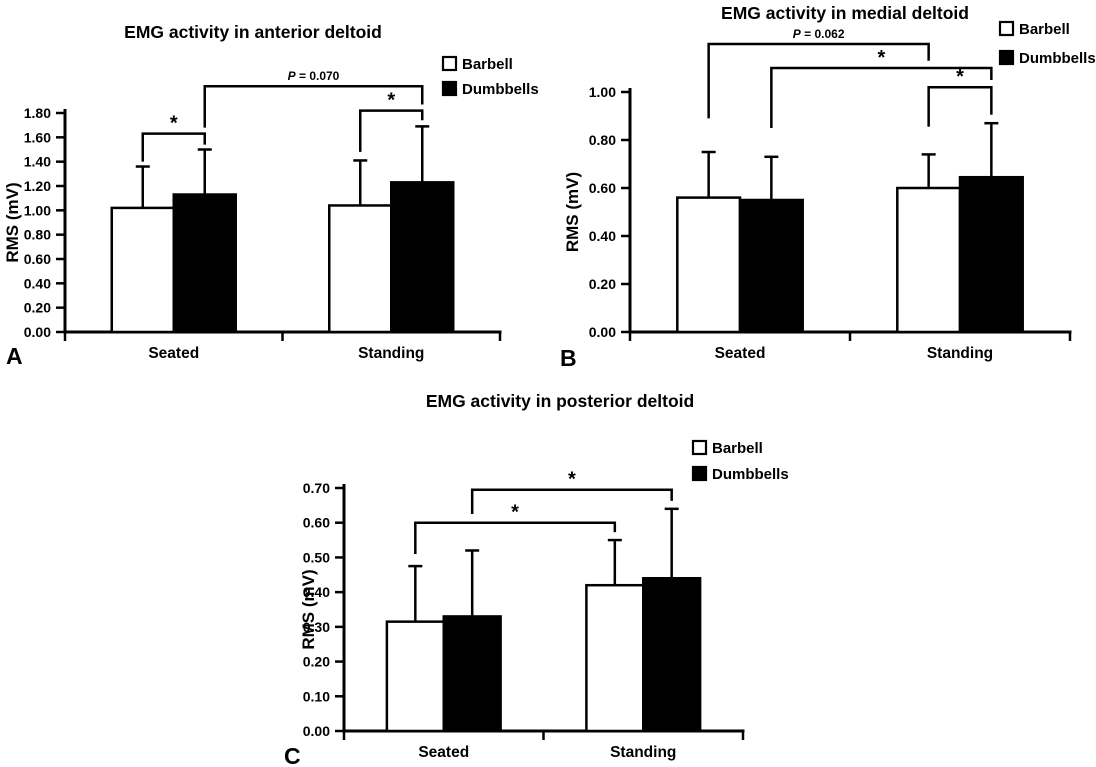 Image resolution: width=1096 pixels, height=767 pixels. I want to click on y-tick-label: 1.80, so click(37, 113).